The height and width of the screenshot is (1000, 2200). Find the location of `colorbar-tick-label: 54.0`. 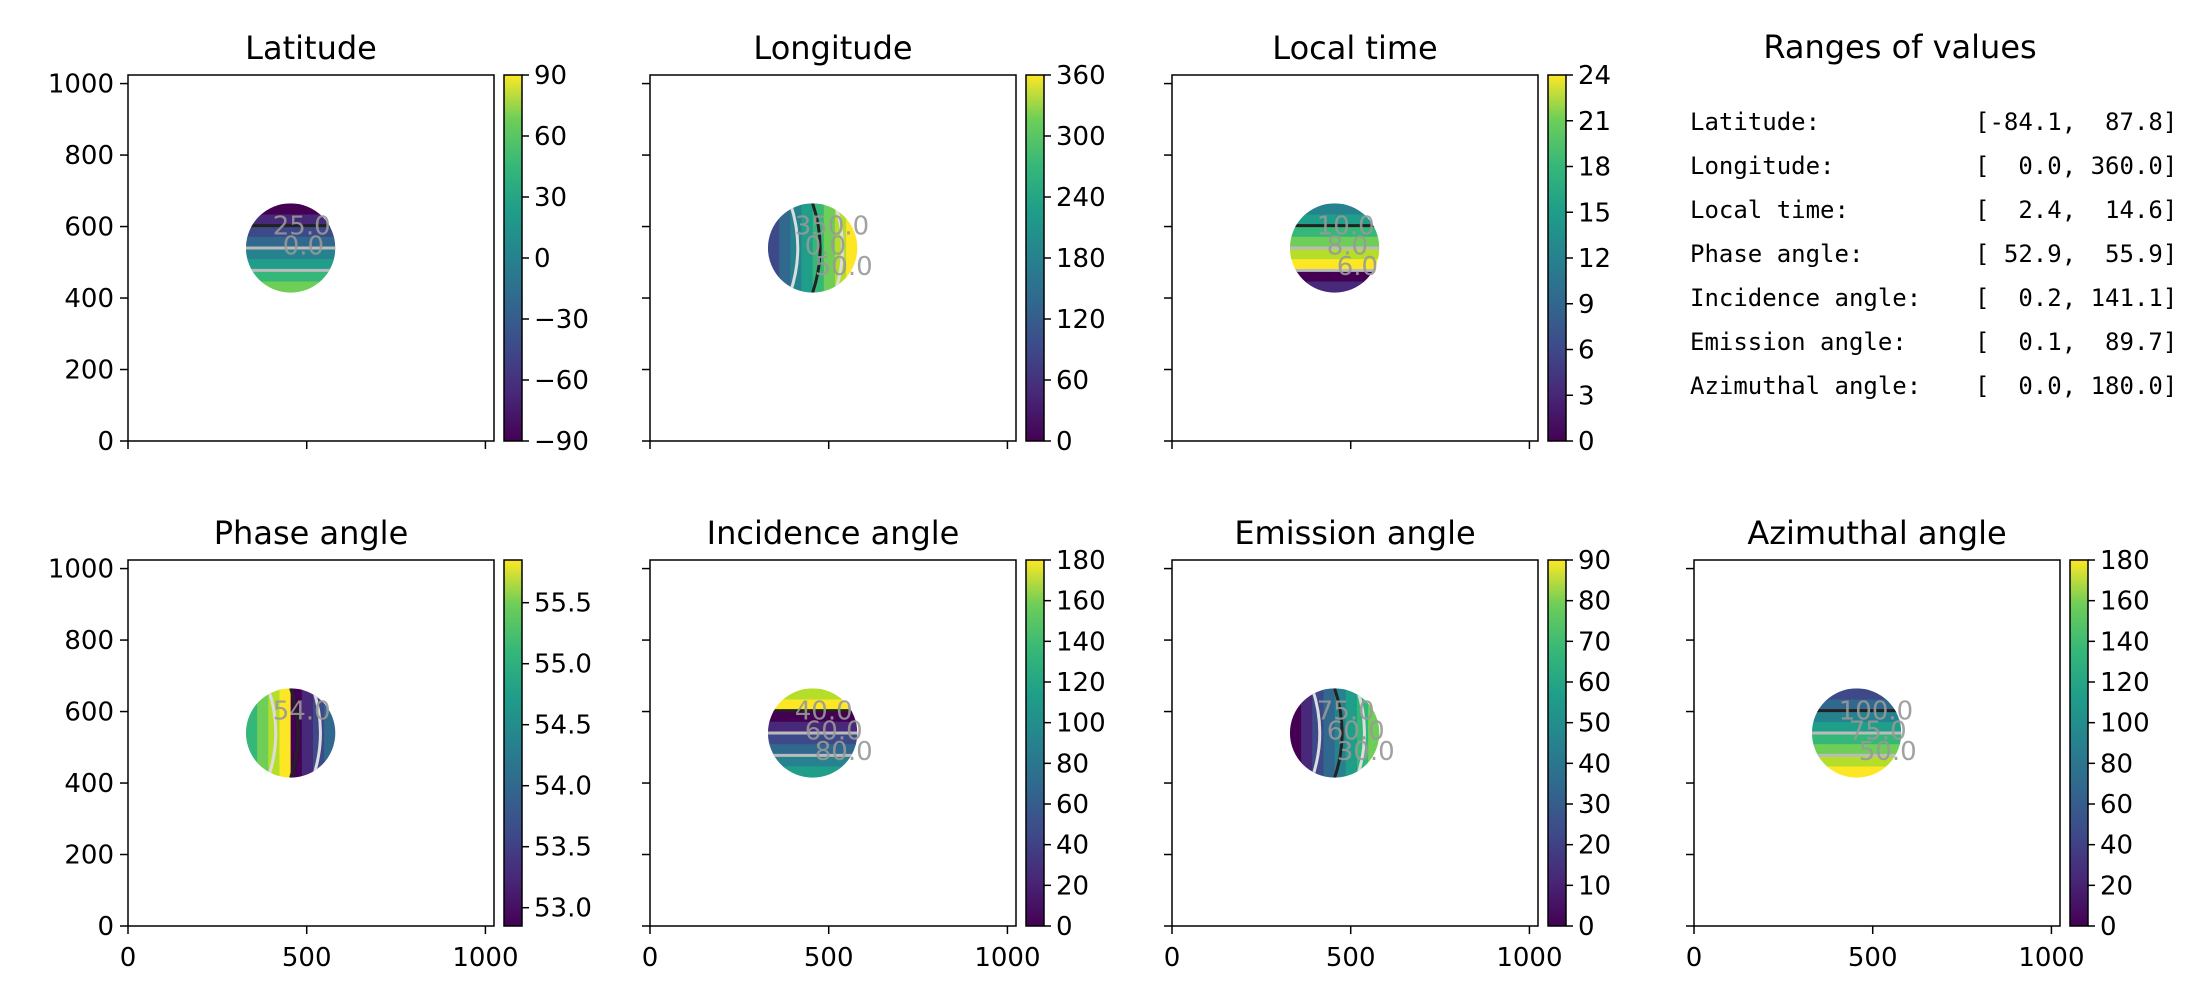

colorbar-tick-label: 54.0 is located at coordinates (563, 787).